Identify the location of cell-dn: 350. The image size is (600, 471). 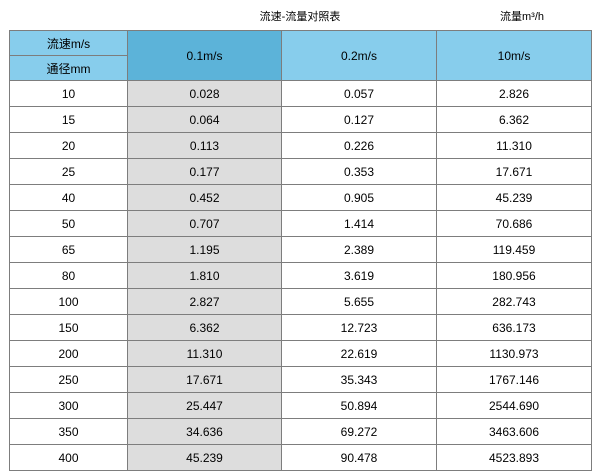
(68, 431).